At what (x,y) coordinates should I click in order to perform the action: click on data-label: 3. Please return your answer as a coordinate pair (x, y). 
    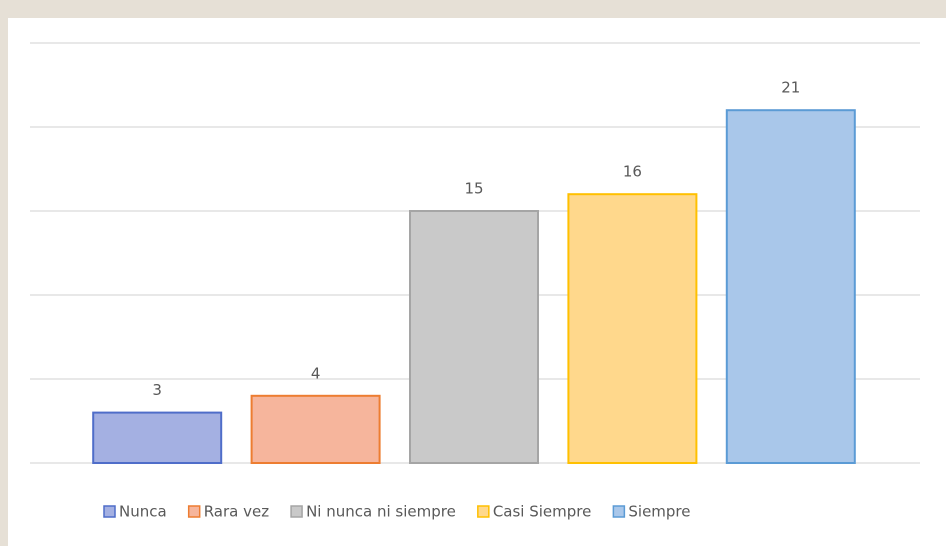
    Looking at the image, I should click on (157, 390).